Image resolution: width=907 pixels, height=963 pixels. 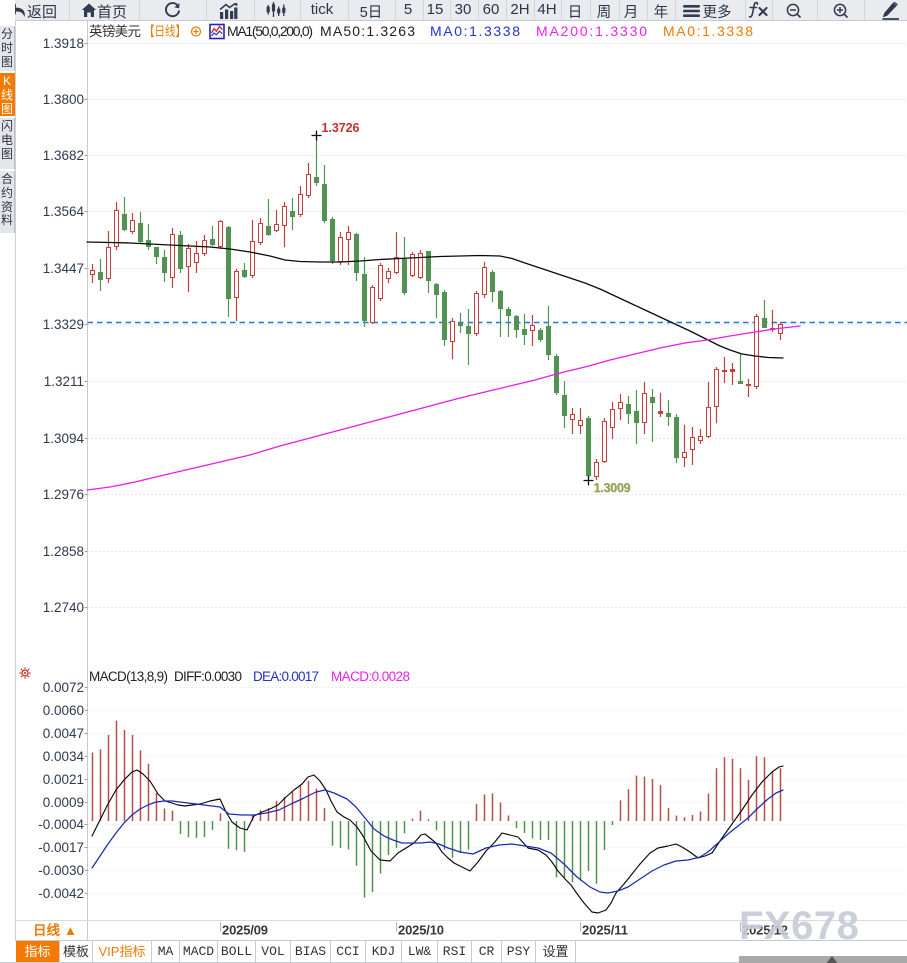 I want to click on svg-text: 1.3682, so click(x=63, y=155).